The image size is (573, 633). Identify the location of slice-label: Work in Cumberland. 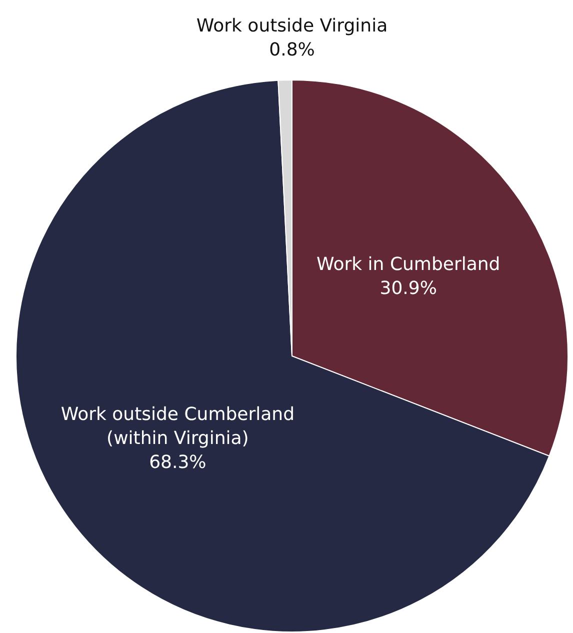
(408, 264).